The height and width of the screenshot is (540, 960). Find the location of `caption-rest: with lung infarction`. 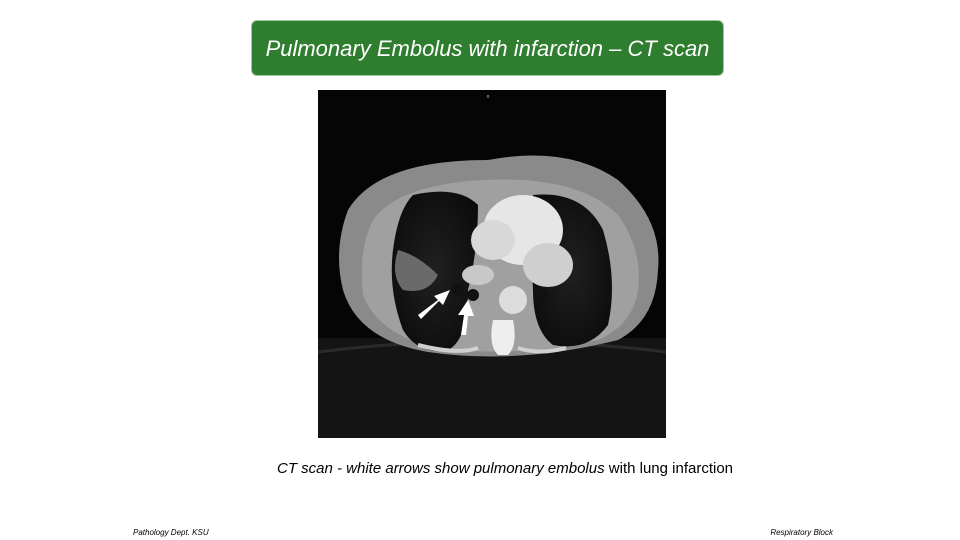

caption-rest: with lung infarction is located at coordinates (671, 468).